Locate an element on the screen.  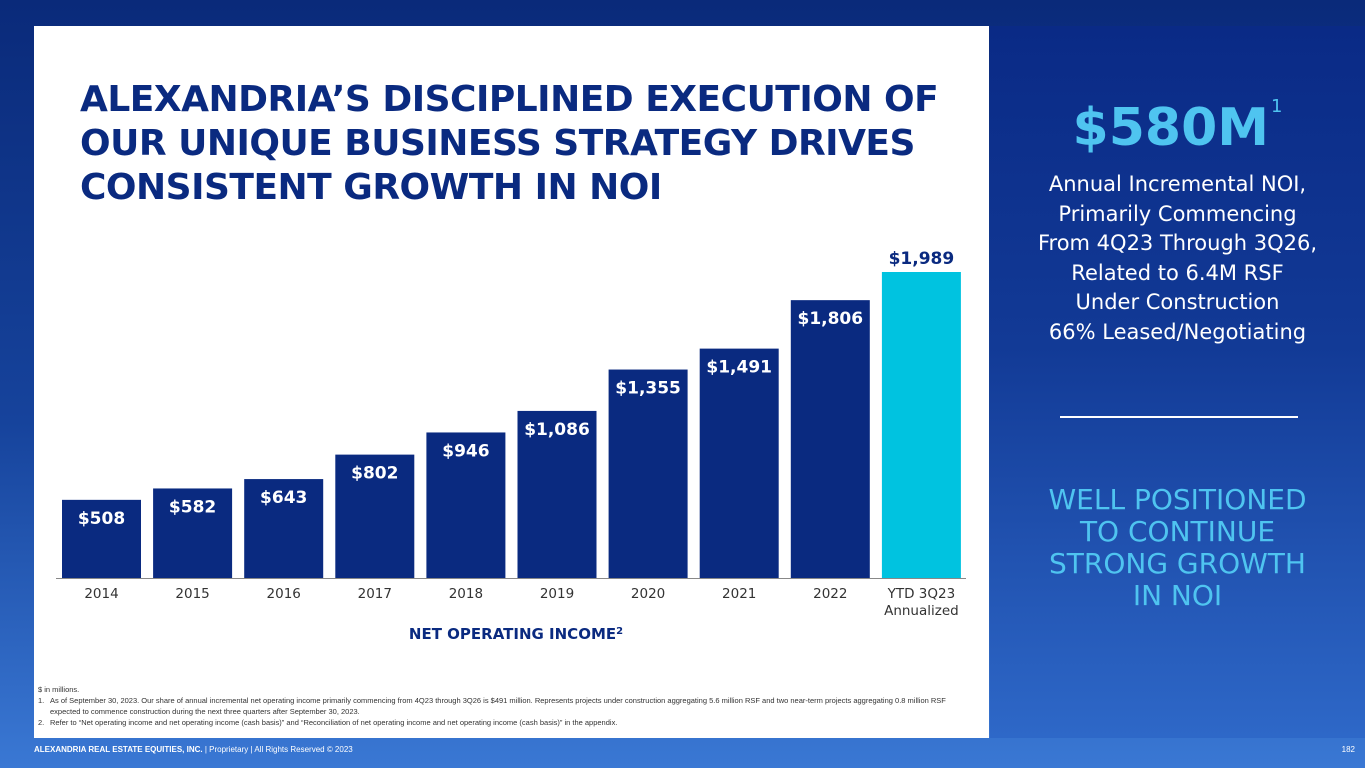
x-tick-label-9: YTD 3Q23 is located at coordinates (921, 594).